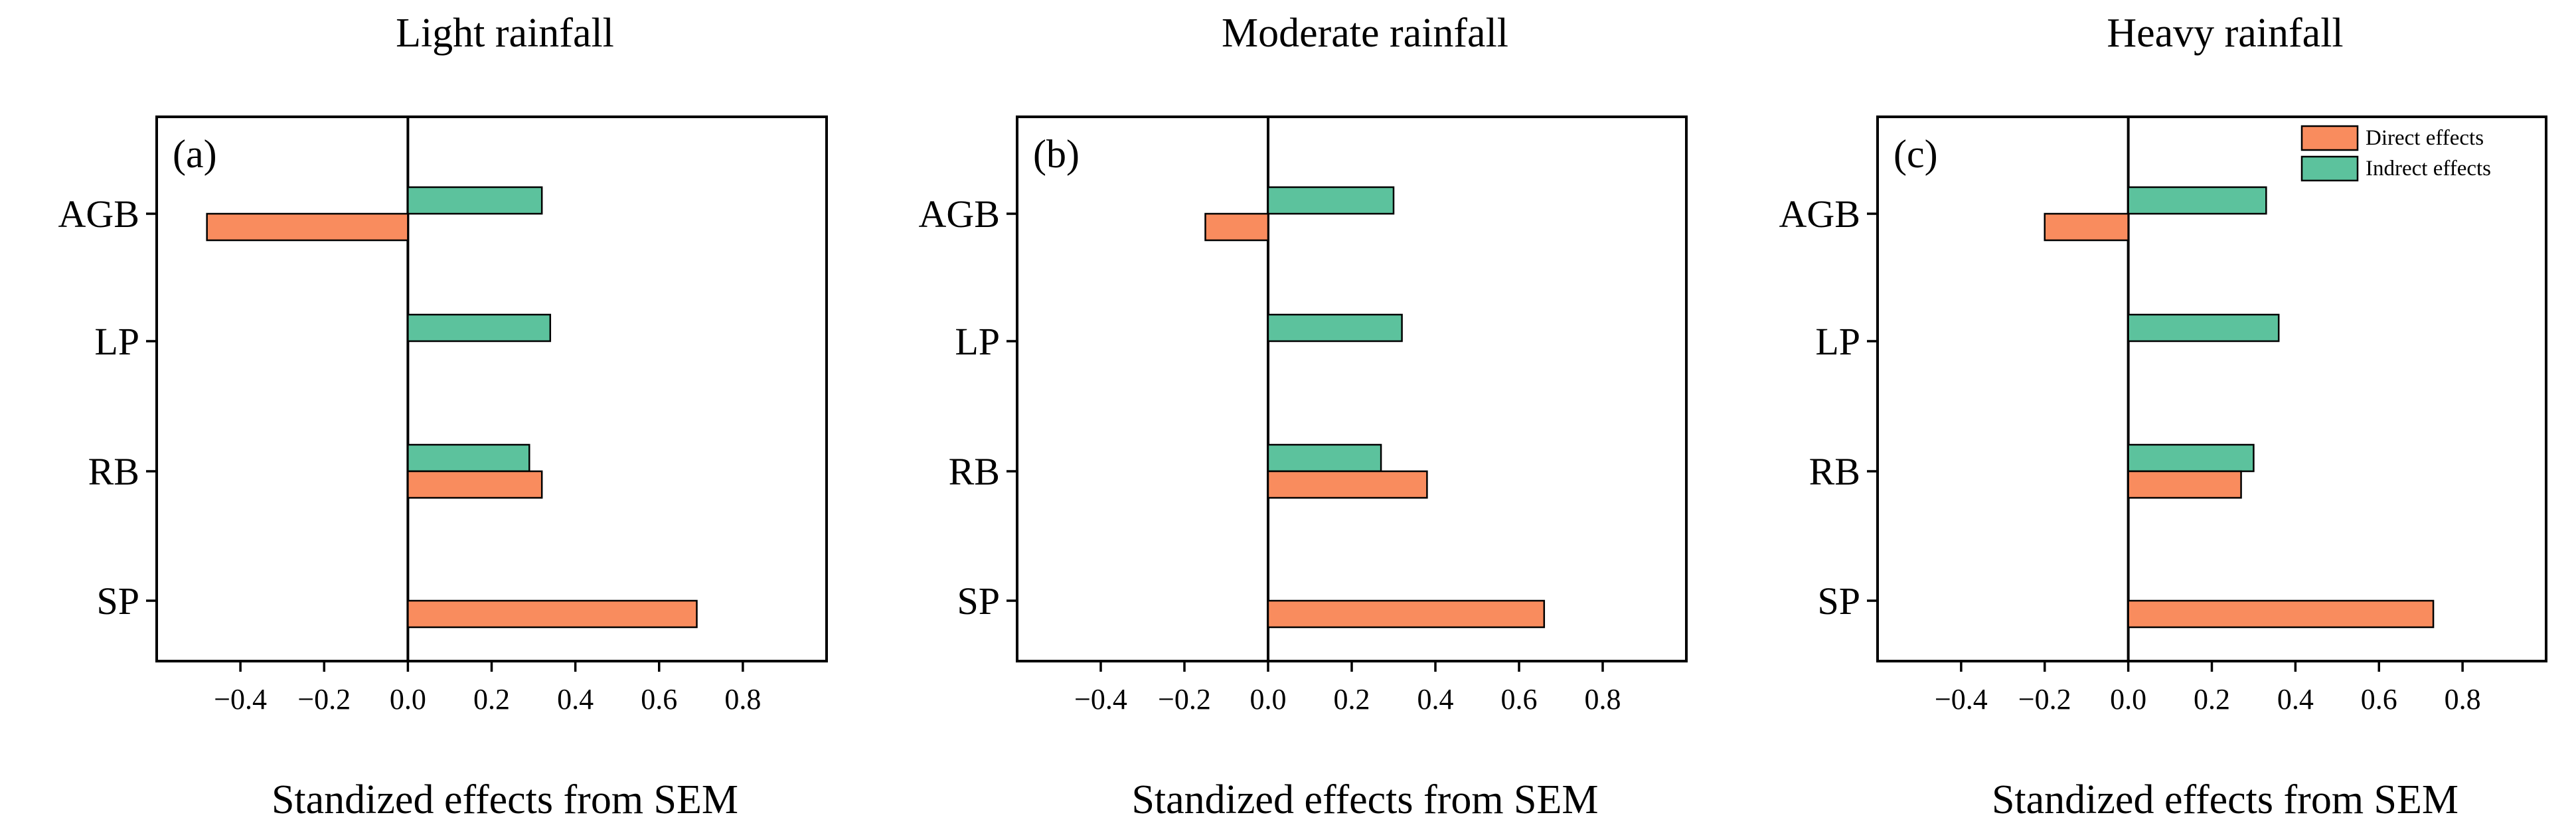 The width and height of the screenshot is (2576, 839). I want to click on legend-swatch-indirect, so click(2329, 168).